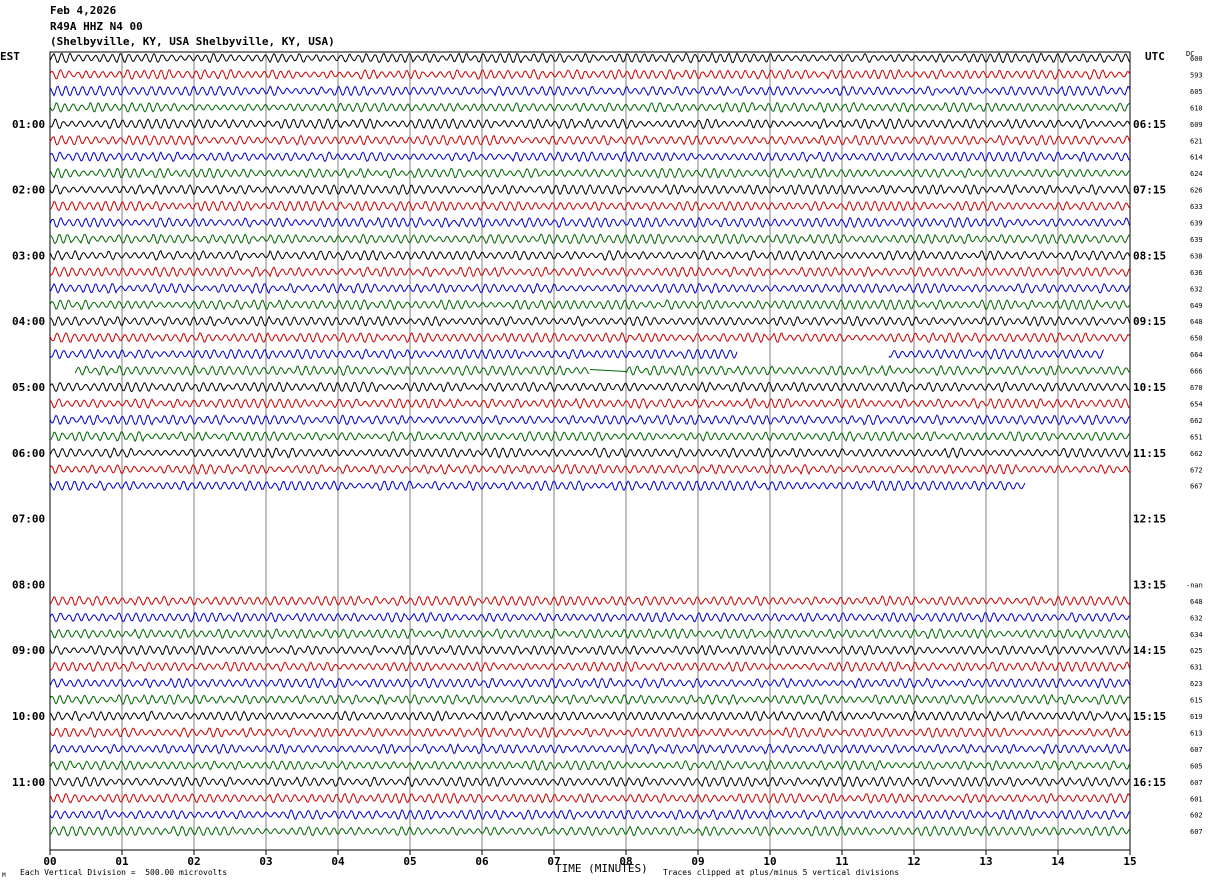 The height and width of the screenshot is (886, 1210). What do you see at coordinates (1196, 470) in the screenshot?
I see `dc-offset-label: 672` at bounding box center [1196, 470].